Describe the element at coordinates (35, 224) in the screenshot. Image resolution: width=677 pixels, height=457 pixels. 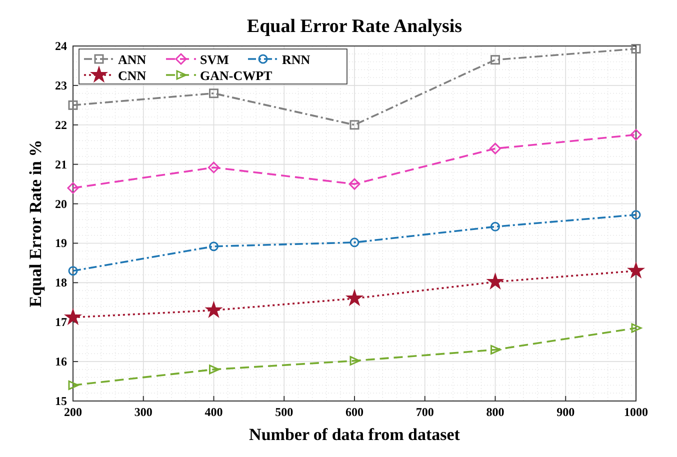
I see `y-axis-title: Equal Error Rate in %` at that location.